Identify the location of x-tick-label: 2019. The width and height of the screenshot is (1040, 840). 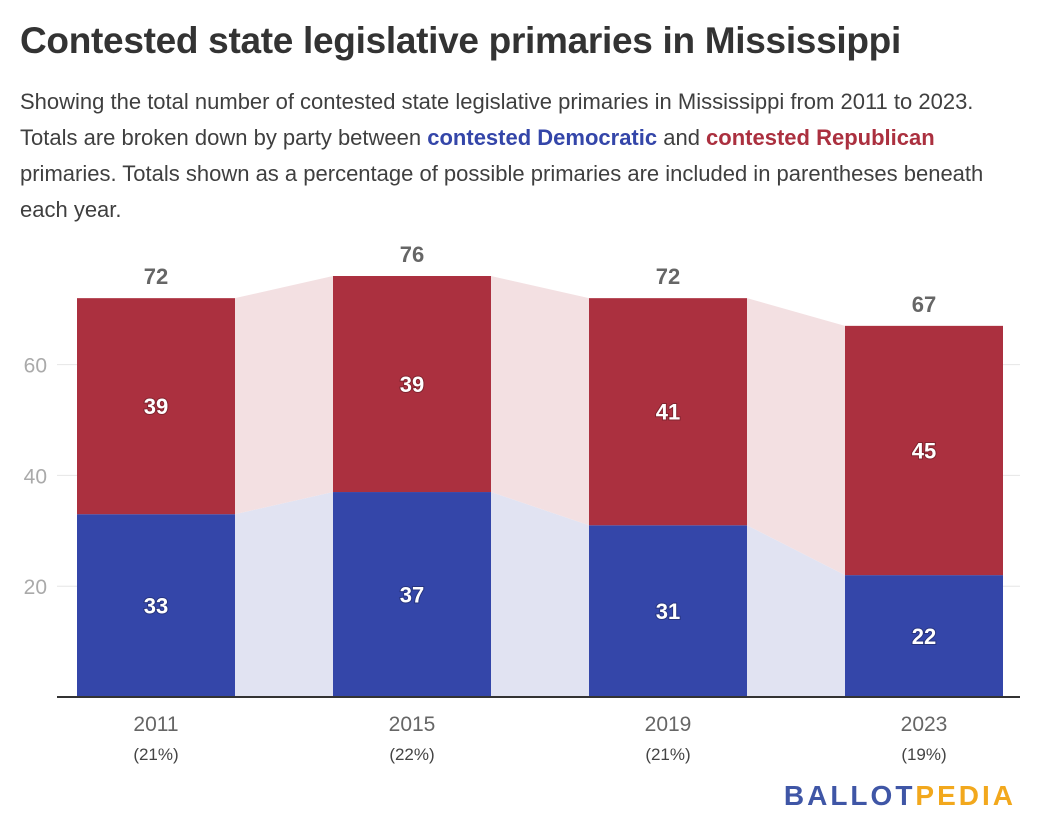
(668, 724).